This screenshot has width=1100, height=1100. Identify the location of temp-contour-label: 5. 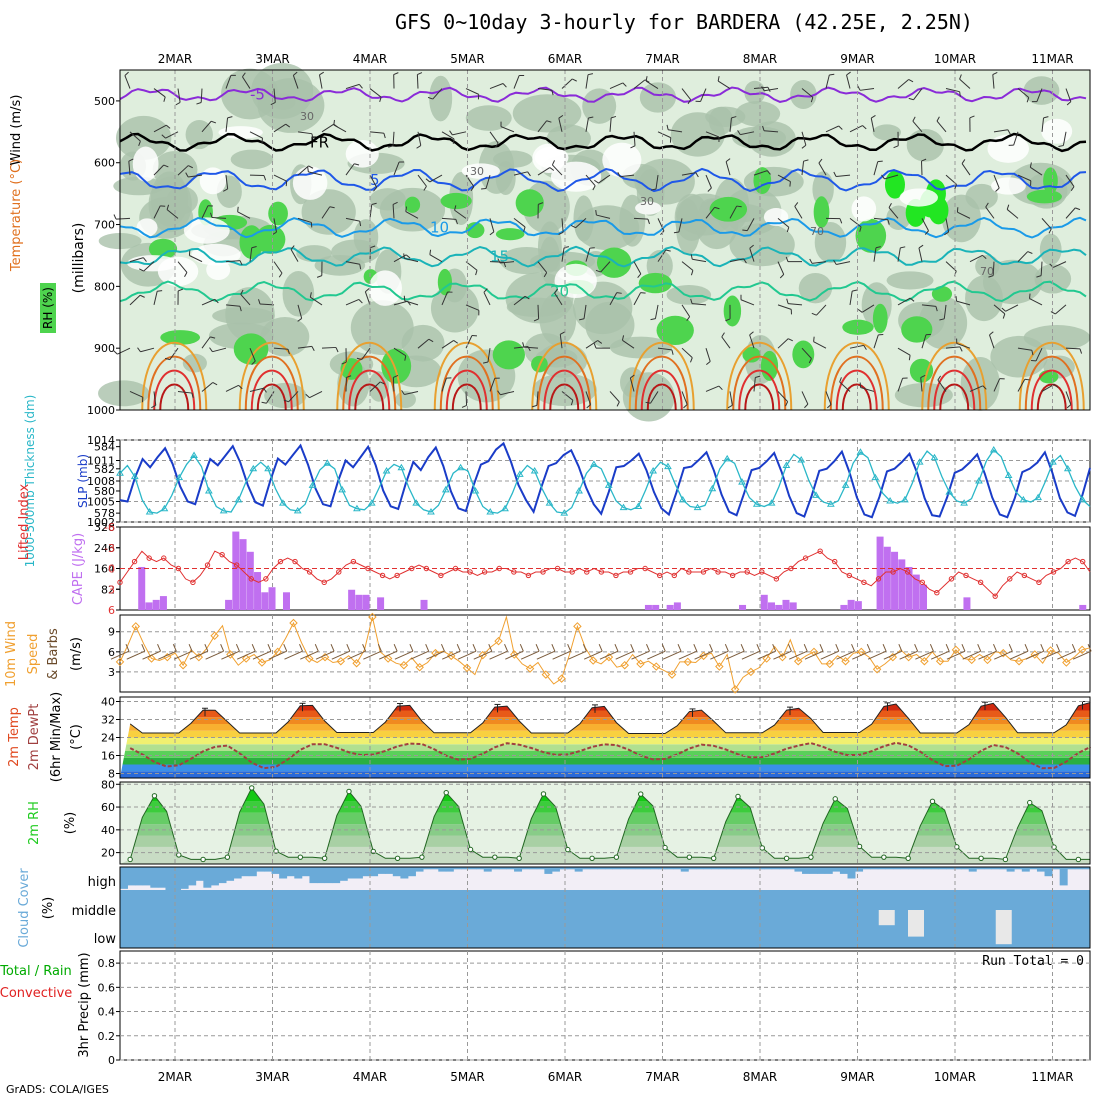
(375, 180).